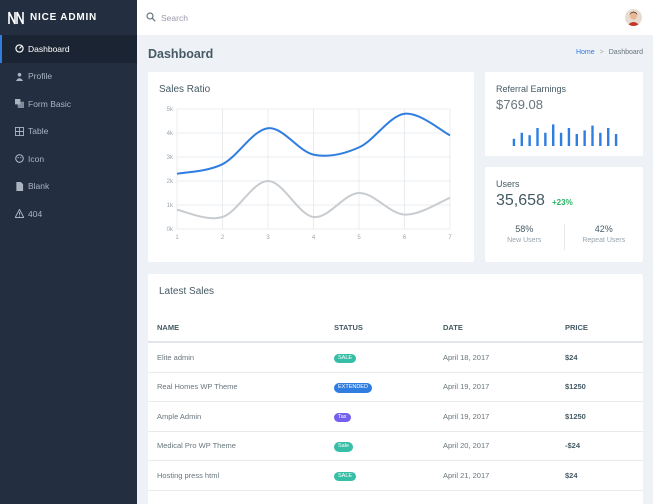 The image size is (653, 504). Describe the element at coordinates (223, 238) in the screenshot. I see `chart-x-tick-label: 2` at that location.